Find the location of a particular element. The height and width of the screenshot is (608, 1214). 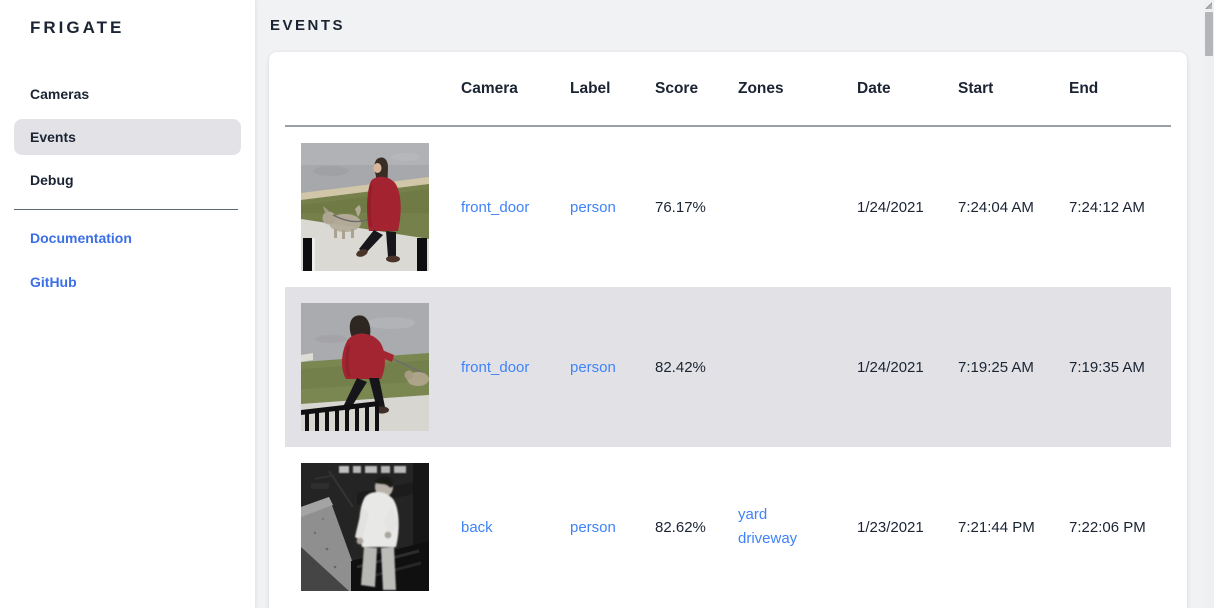

event-date-cell: 1/23/2021 is located at coordinates (890, 527).